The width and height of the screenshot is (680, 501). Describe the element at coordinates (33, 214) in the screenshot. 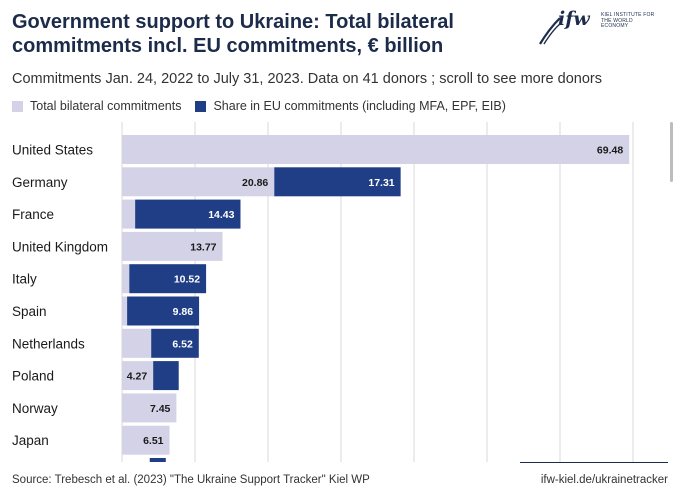

I see `category-label: France` at that location.